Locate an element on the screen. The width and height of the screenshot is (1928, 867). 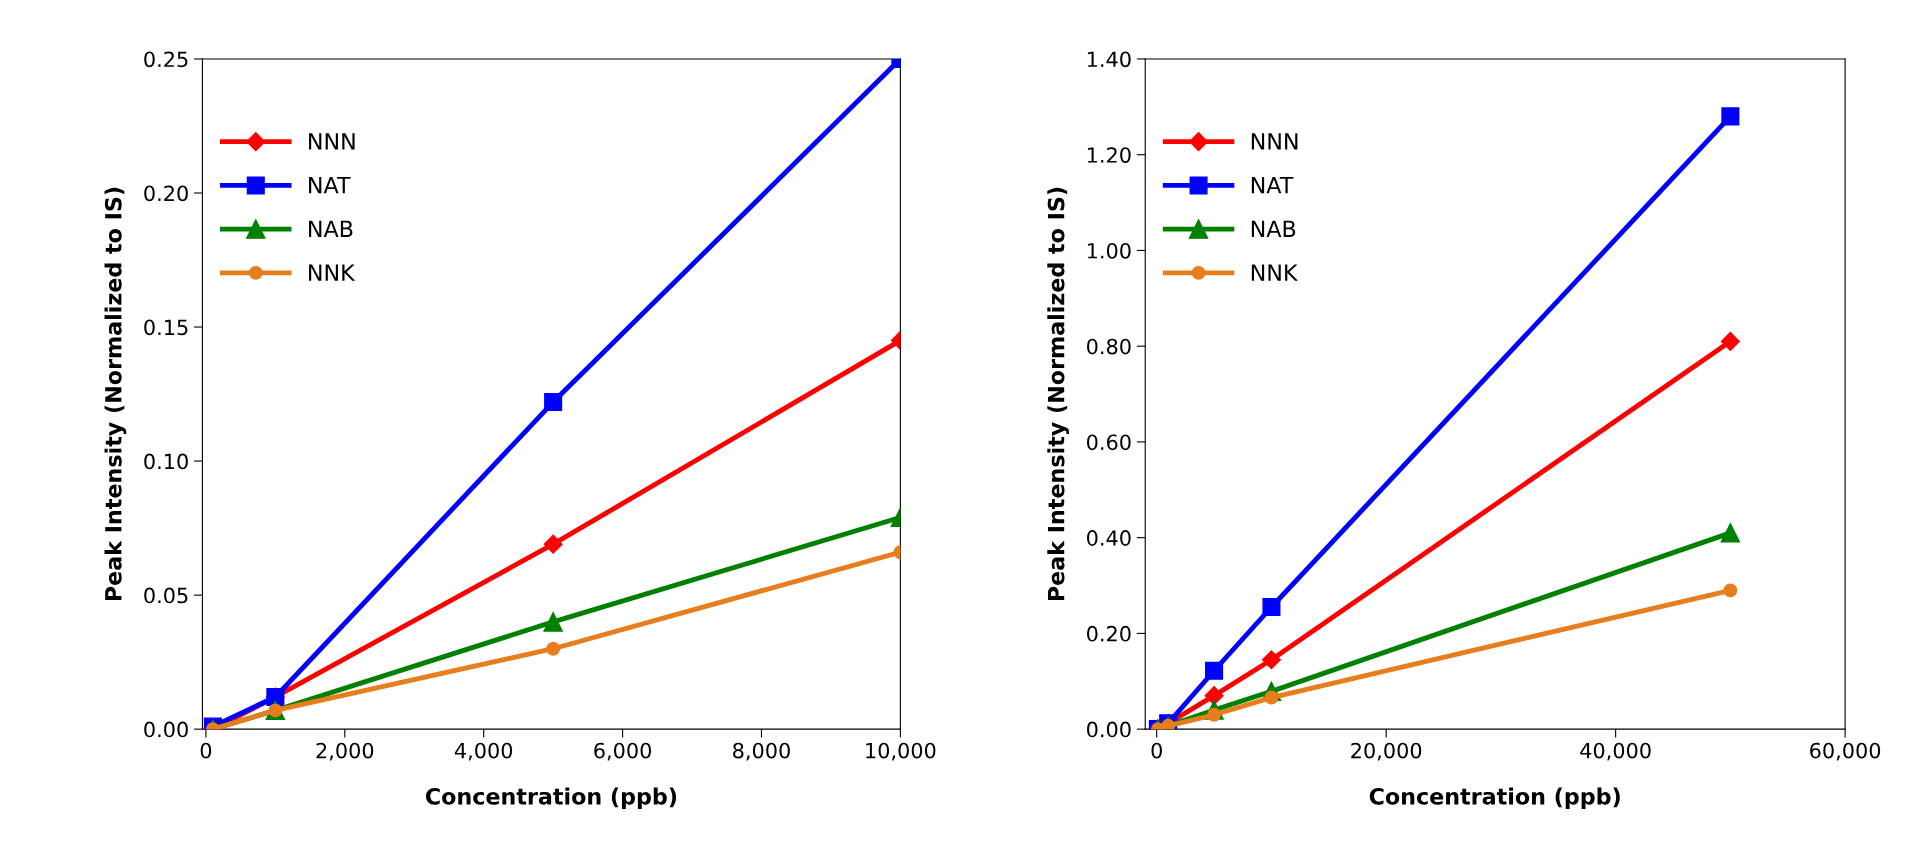
y-tick-label: 0.60 is located at coordinates (1109, 442).